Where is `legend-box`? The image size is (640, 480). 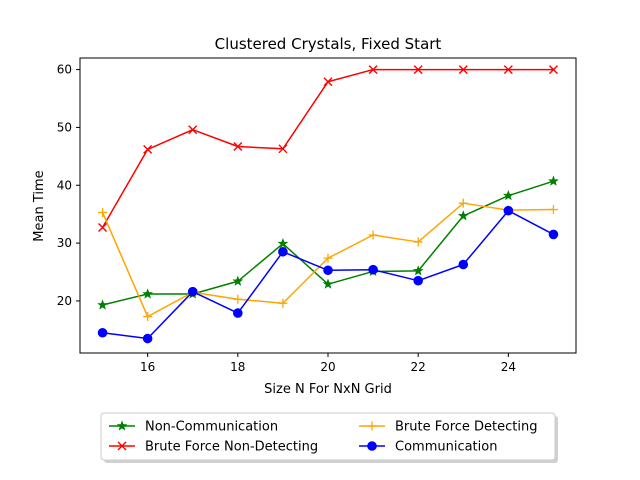
legend-box is located at coordinates (328, 436).